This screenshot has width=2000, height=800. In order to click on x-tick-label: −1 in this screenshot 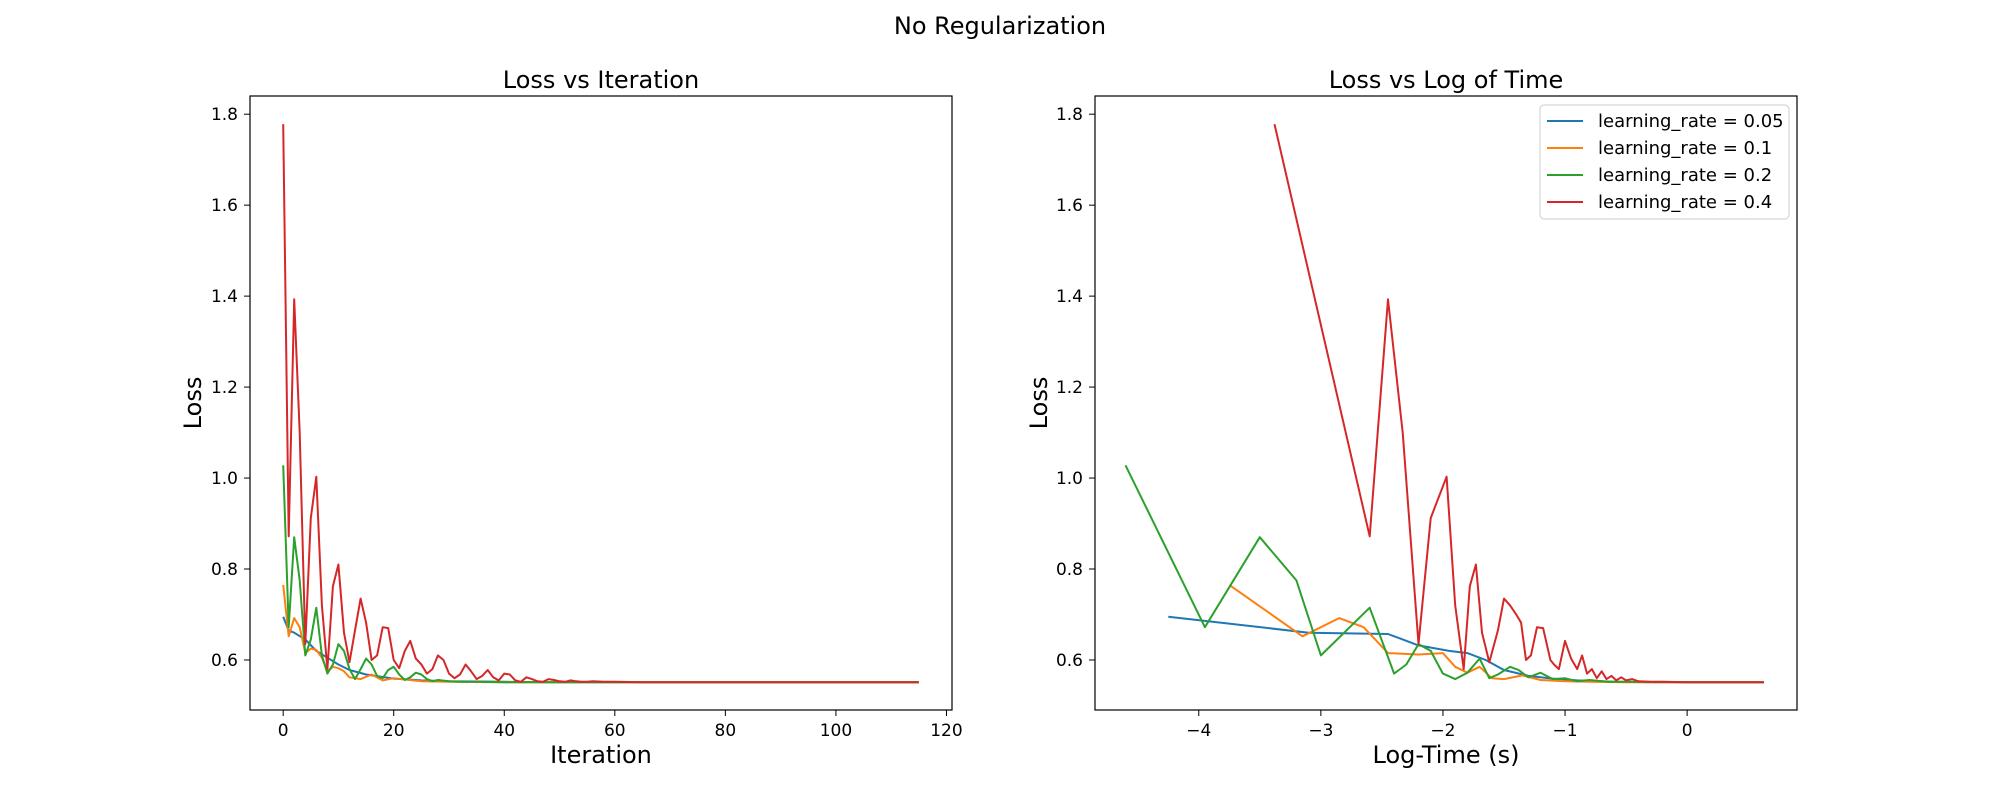, I will do `click(1565, 731)`.